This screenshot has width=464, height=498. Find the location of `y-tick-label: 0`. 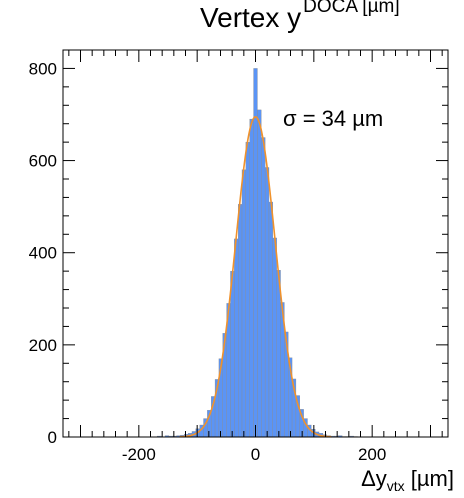

y-tick-label: 0 is located at coordinates (52, 437).